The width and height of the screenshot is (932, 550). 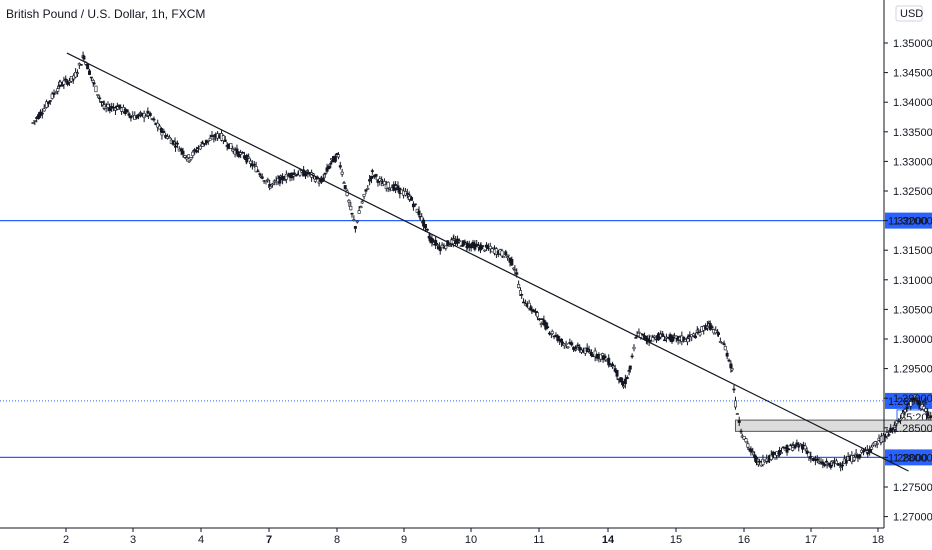 I want to click on price-tick-label: 1.29000, so click(x=912, y=399).